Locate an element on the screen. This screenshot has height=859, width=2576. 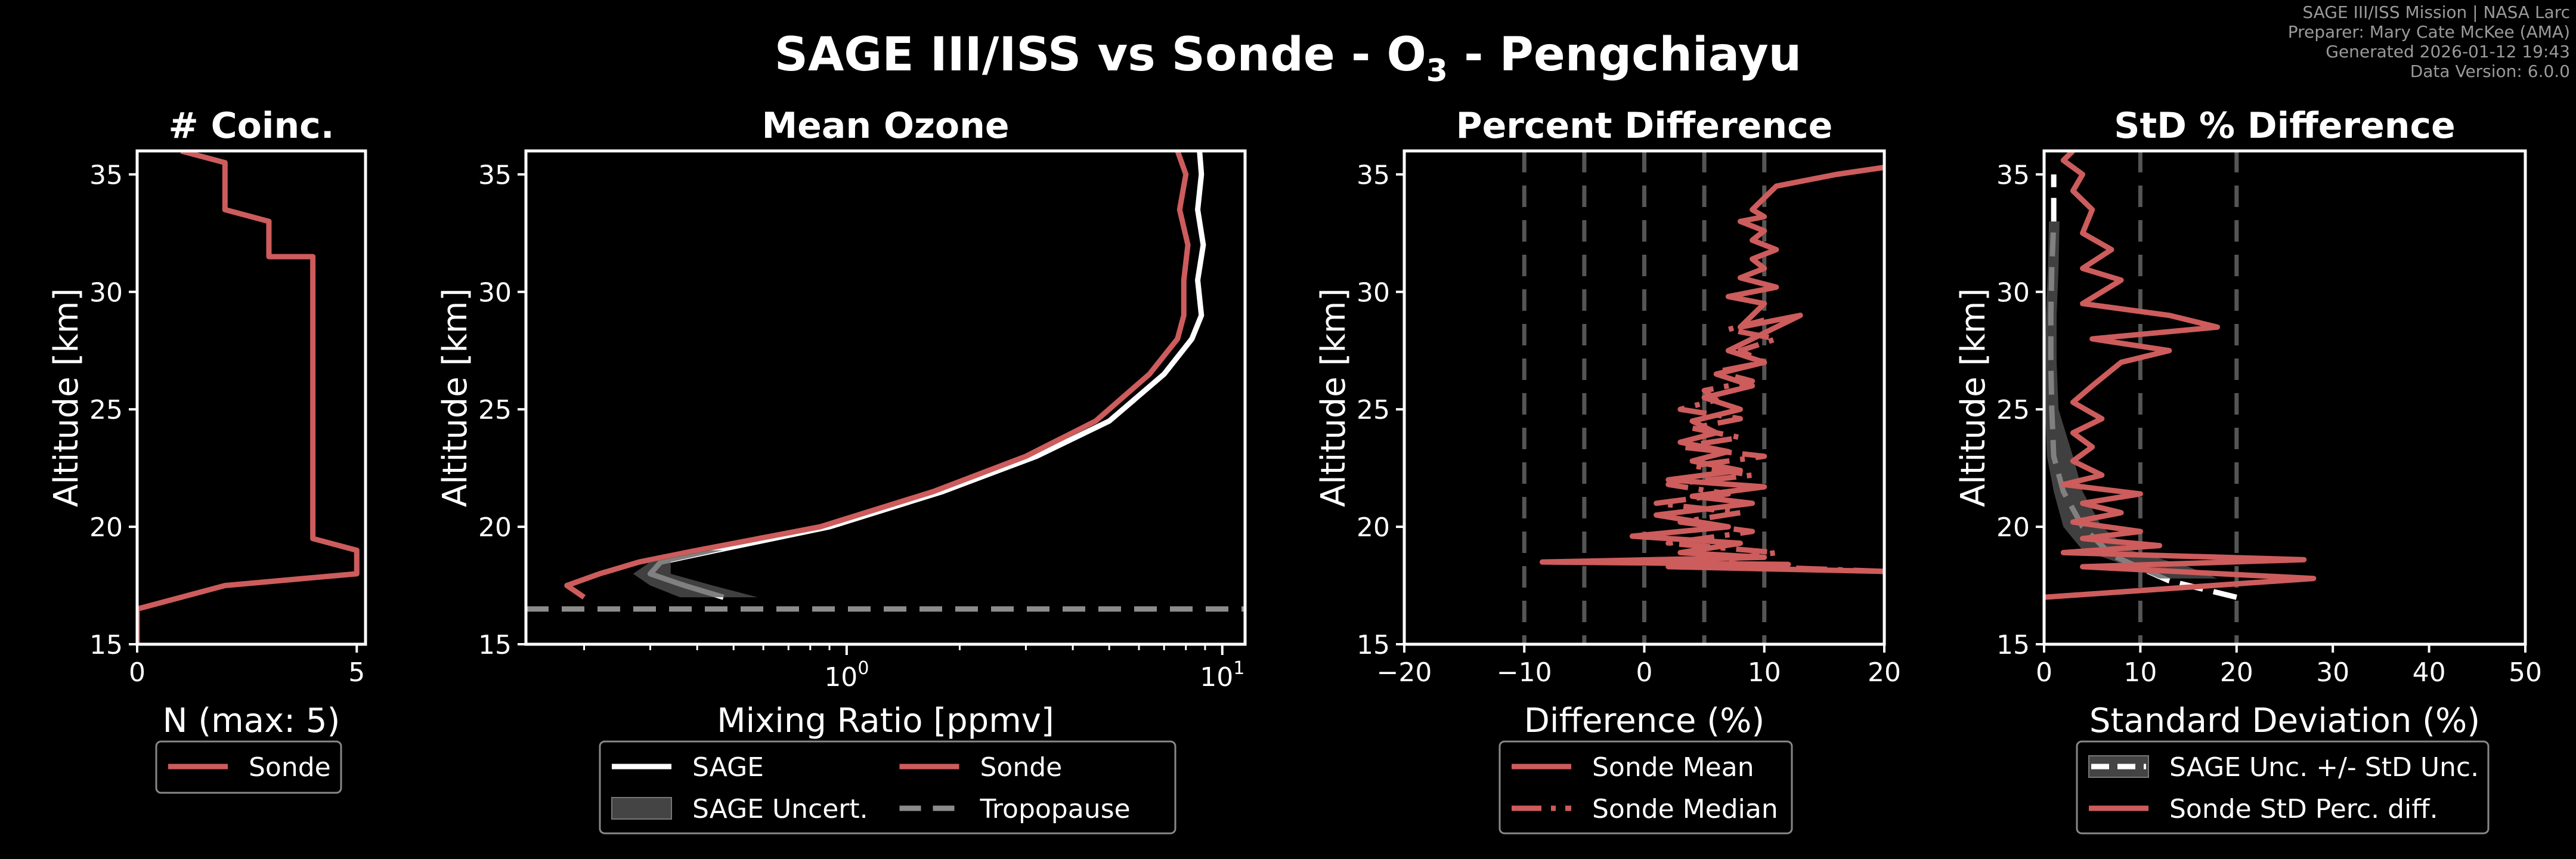
legend-label: SAGE Uncert. is located at coordinates (780, 809).